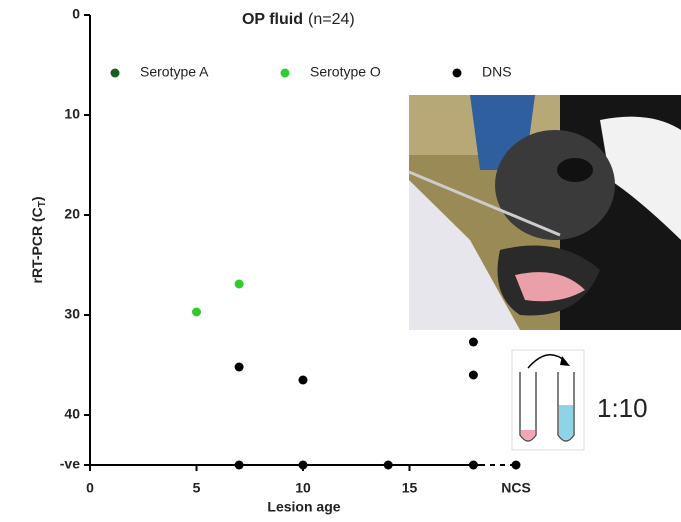  I want to click on legend-label: Serotype A, so click(174, 72).